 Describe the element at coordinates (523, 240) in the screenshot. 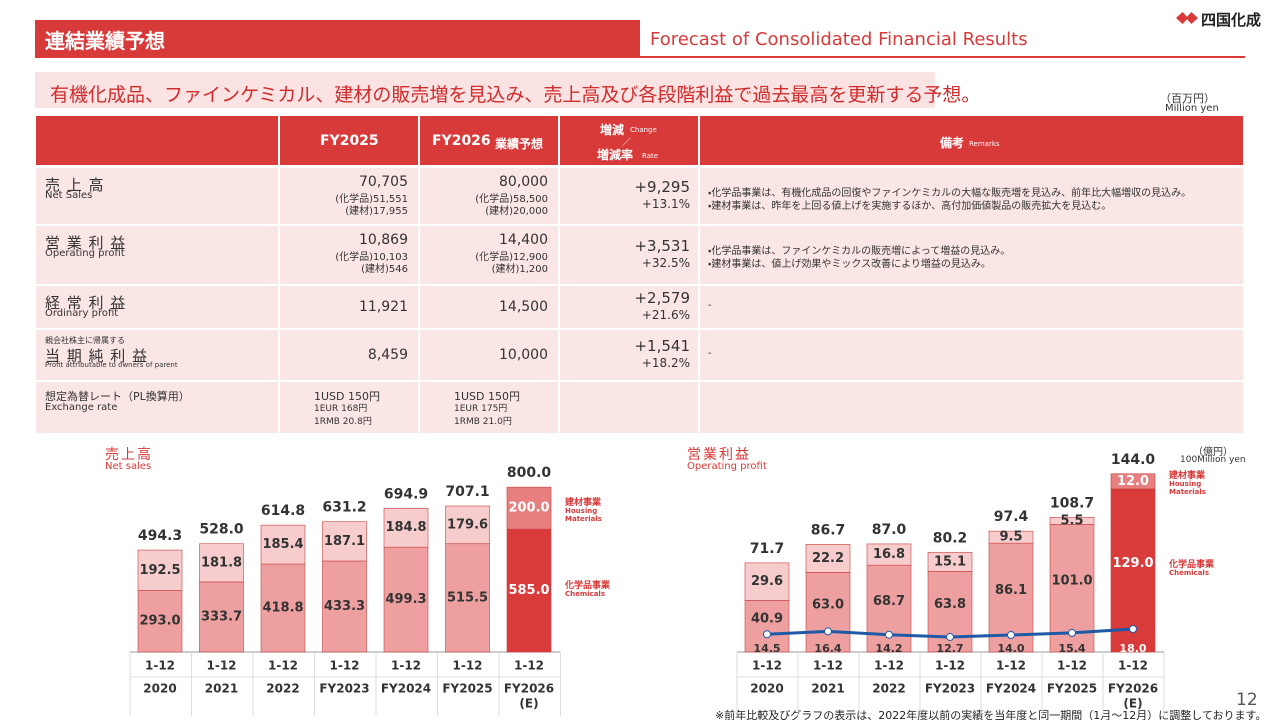

I see `cell-value: 14,400` at that location.